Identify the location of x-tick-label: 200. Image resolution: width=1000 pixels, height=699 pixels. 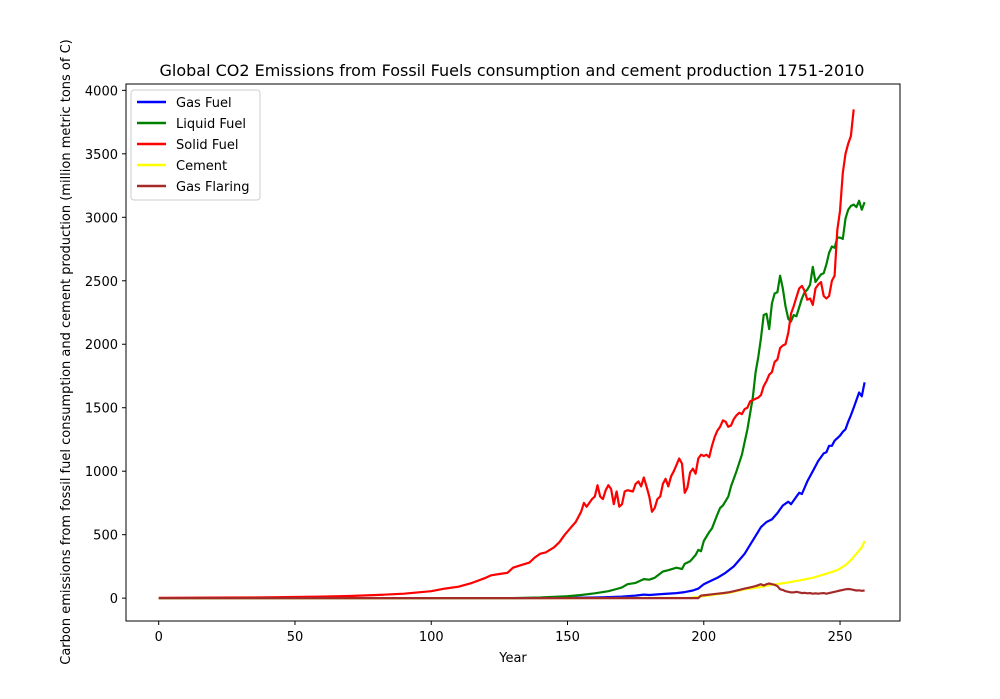
(703, 637).